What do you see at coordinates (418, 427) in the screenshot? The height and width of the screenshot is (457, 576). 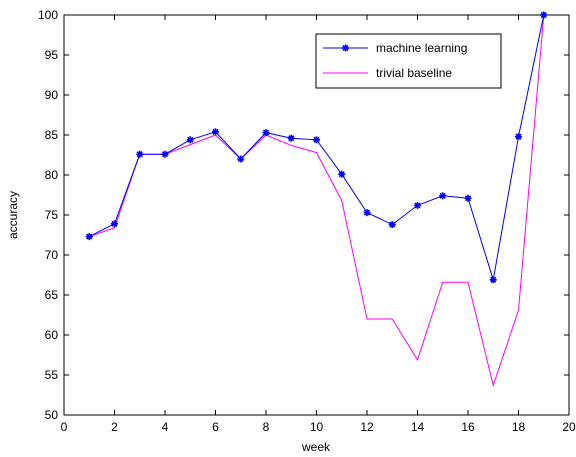 I see `x-tick-label: 14` at bounding box center [418, 427].